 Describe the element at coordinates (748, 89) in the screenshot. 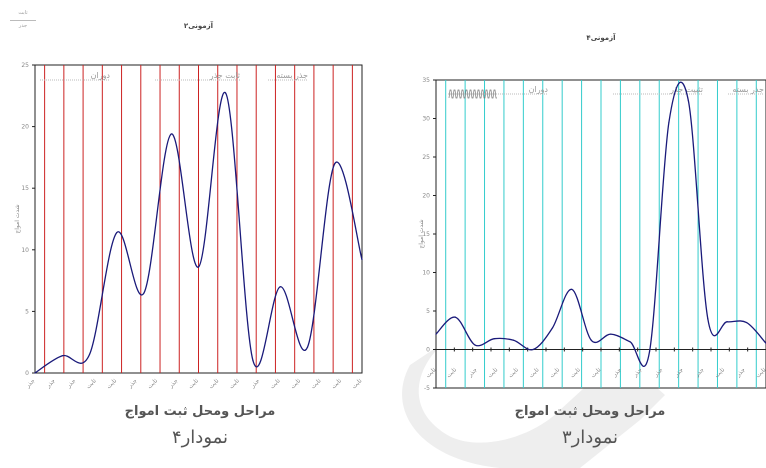

I see `right-annotation: جذر بسته` at that location.